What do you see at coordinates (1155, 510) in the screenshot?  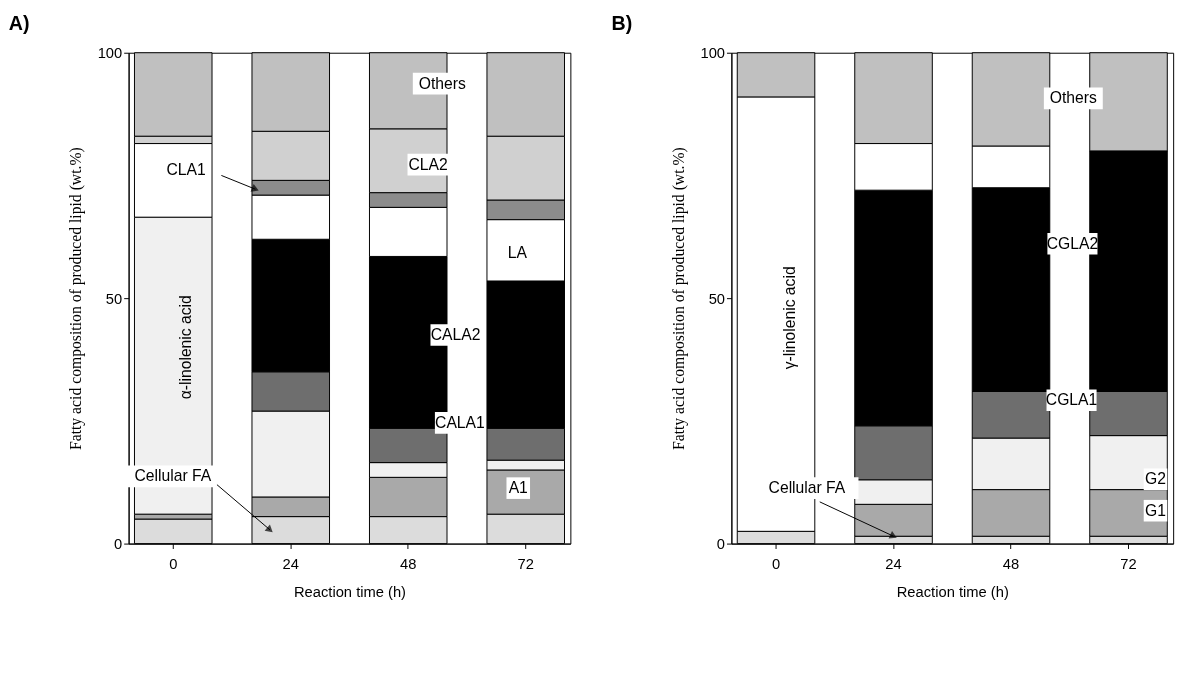 I see `annotation: G1` at bounding box center [1155, 510].